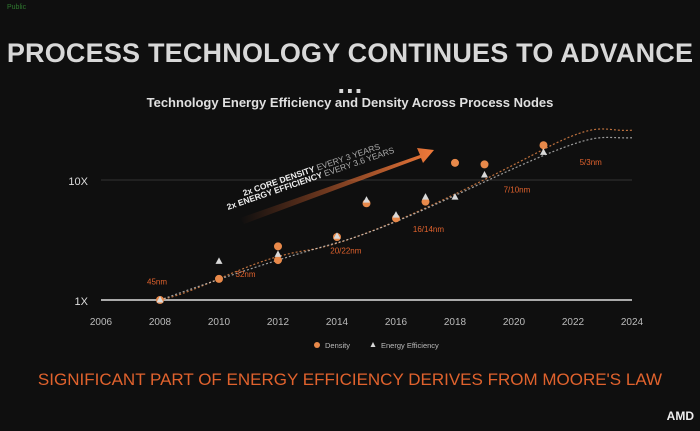 This screenshot has height=431, width=700. What do you see at coordinates (345, 250) in the screenshot?
I see `node-label: 20/22nm` at bounding box center [345, 250].